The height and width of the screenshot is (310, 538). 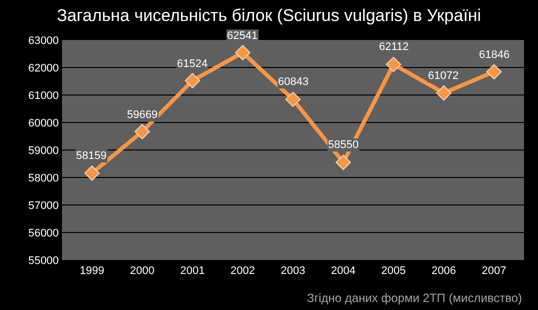 What do you see at coordinates (293, 271) in the screenshot?
I see `x-tick-label: 2003` at bounding box center [293, 271].